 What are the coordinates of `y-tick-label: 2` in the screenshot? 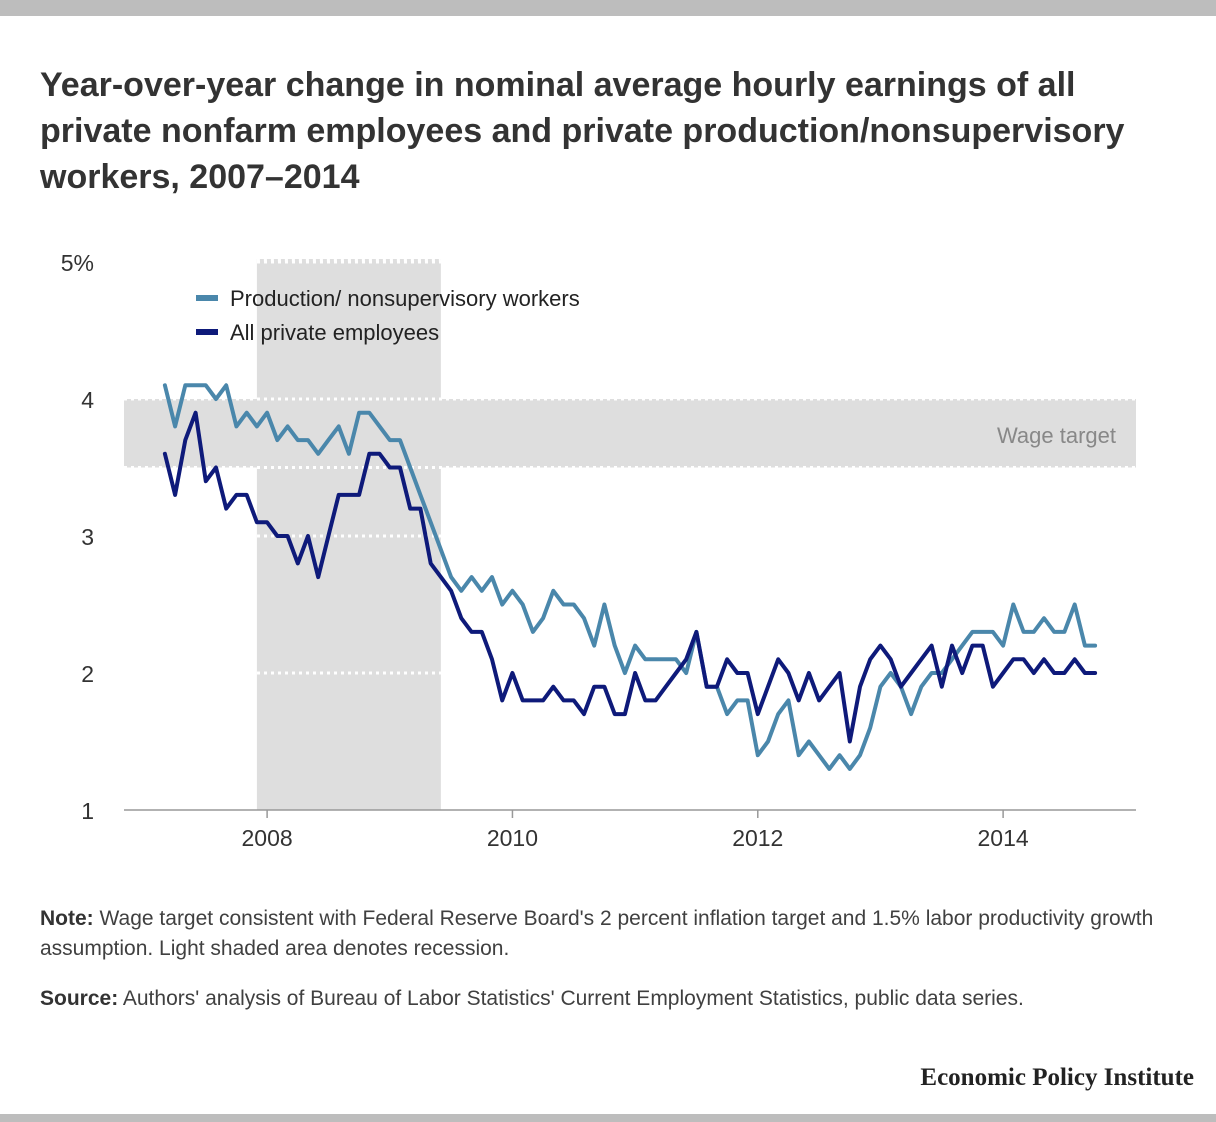 It's located at (87, 674).